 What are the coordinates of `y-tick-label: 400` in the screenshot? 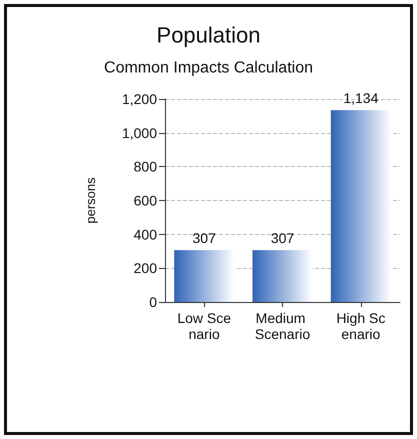 It's located at (146, 234).